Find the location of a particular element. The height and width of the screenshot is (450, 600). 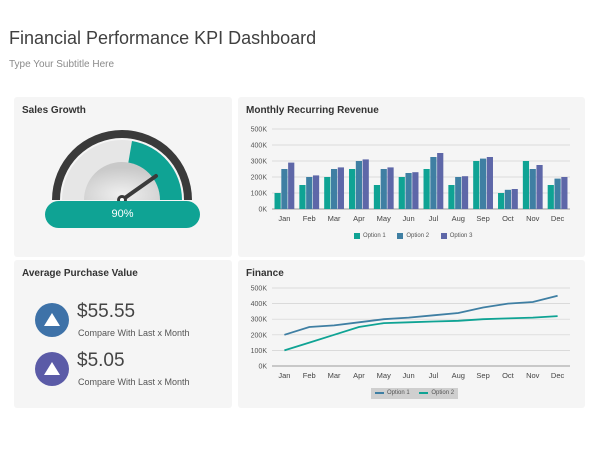

sales-growth-gauge is located at coordinates (122, 179).